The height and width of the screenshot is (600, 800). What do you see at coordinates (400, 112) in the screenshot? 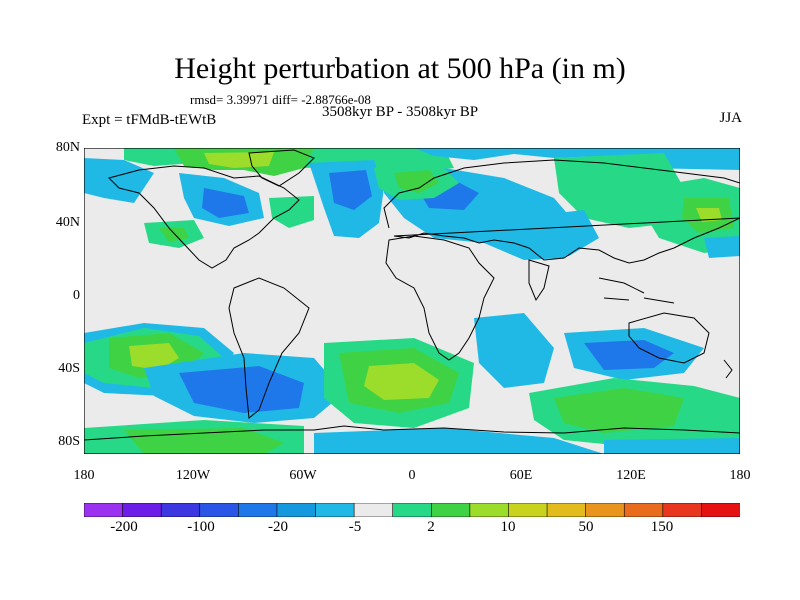
I see `period-label: 3508kyr BP - 3508kyr BP` at bounding box center [400, 112].